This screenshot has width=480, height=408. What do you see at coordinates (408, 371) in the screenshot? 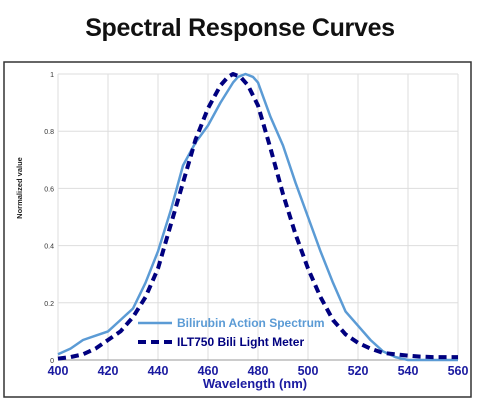
I see `x-tick-label: 540` at bounding box center [408, 371].